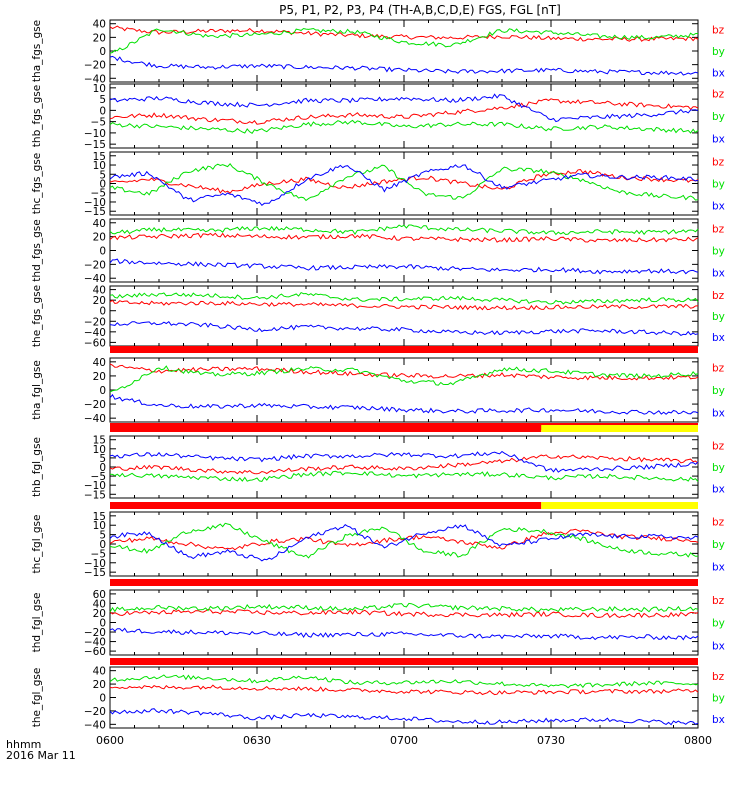 The height and width of the screenshot is (804, 750). I want to click on y-axis-label: the_fgs_gse, so click(37, 316).